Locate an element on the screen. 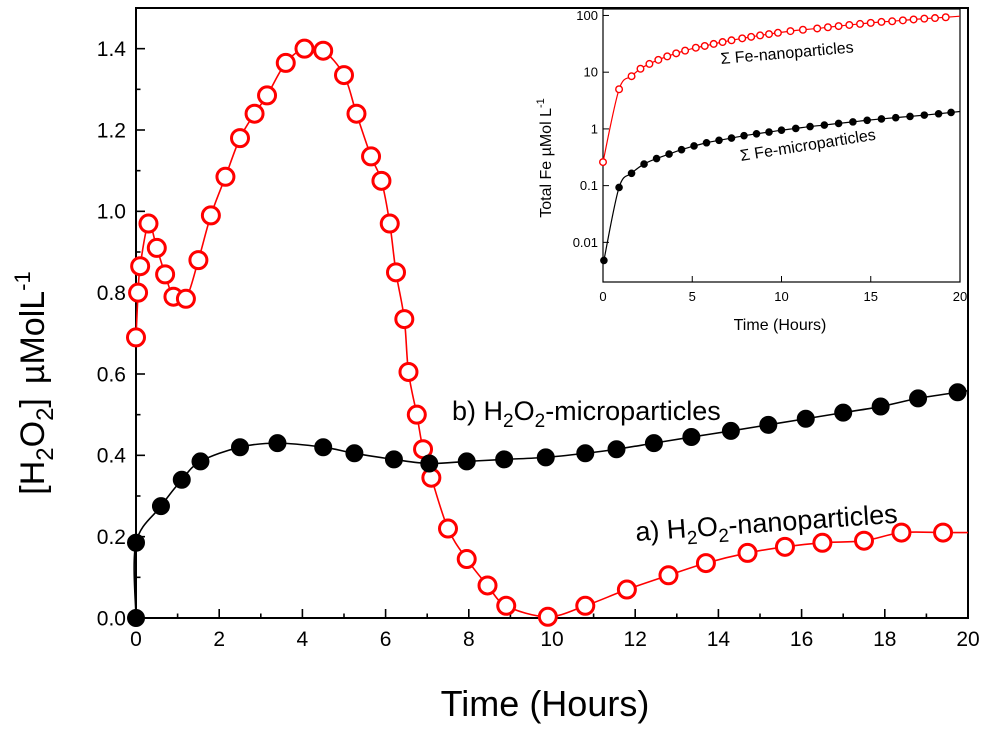 This screenshot has width=983, height=734. y-axis-label: [H2O2]µMolL-1 is located at coordinates (34, 382).